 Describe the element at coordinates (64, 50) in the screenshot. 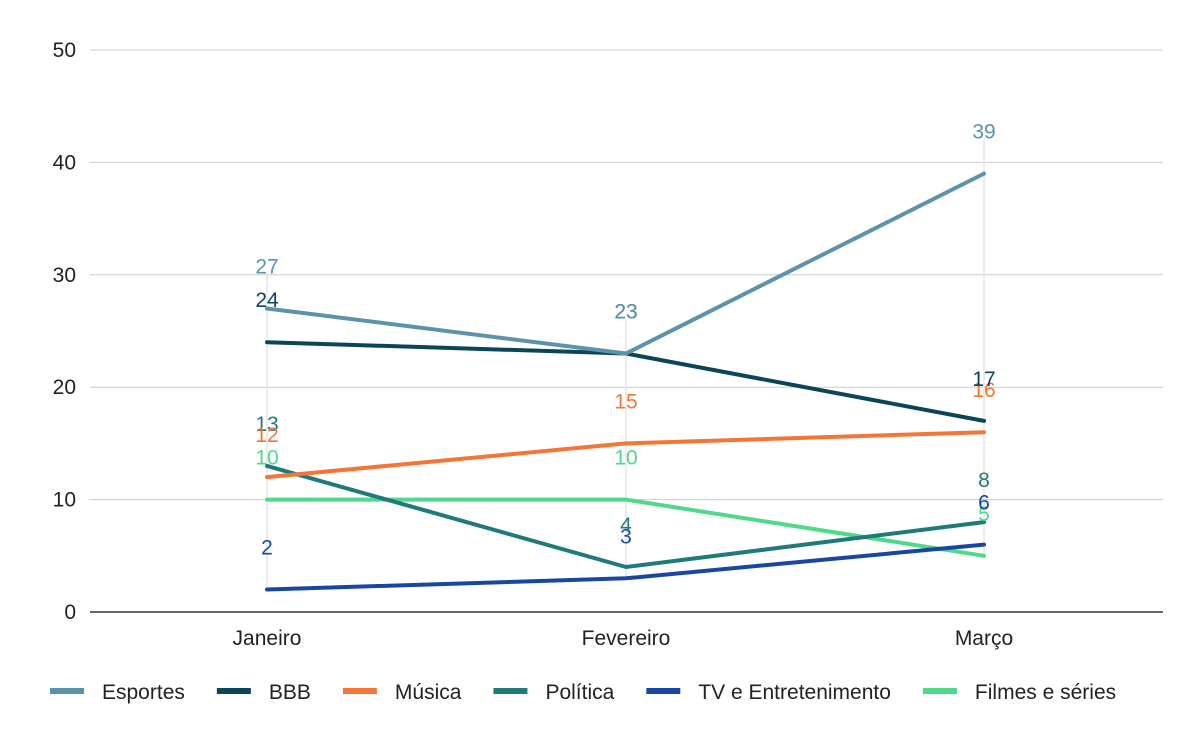

I see `y-tick-label: 50` at that location.